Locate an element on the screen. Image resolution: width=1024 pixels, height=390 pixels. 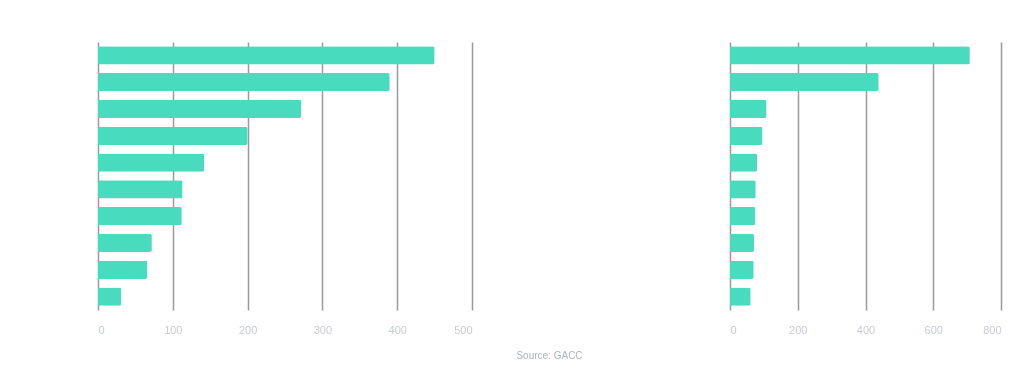
x-tick-label: 800 is located at coordinates (992, 329).